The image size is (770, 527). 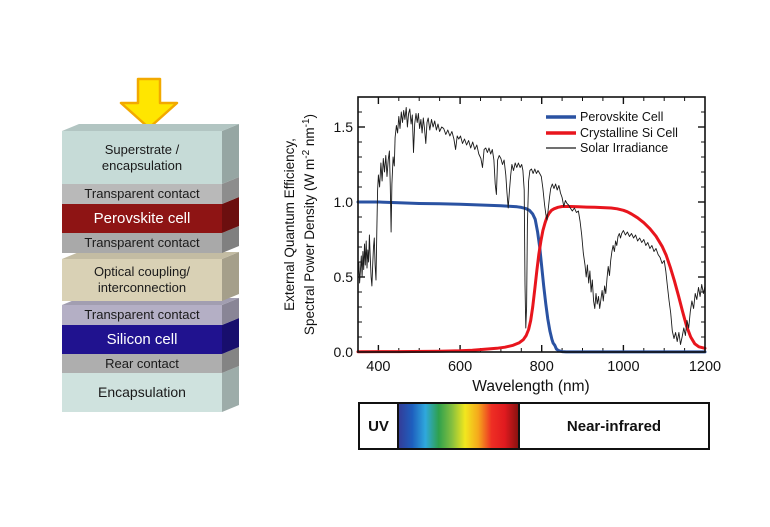 I want to click on stack-layer-label-perovskite-cell: Perovskite cell, so click(x=142, y=218).